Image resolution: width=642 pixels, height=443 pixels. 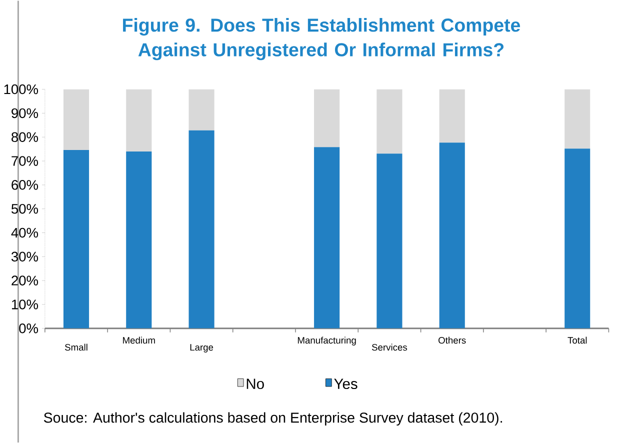 I want to click on y-tick-label: 60%, so click(x=25, y=185).